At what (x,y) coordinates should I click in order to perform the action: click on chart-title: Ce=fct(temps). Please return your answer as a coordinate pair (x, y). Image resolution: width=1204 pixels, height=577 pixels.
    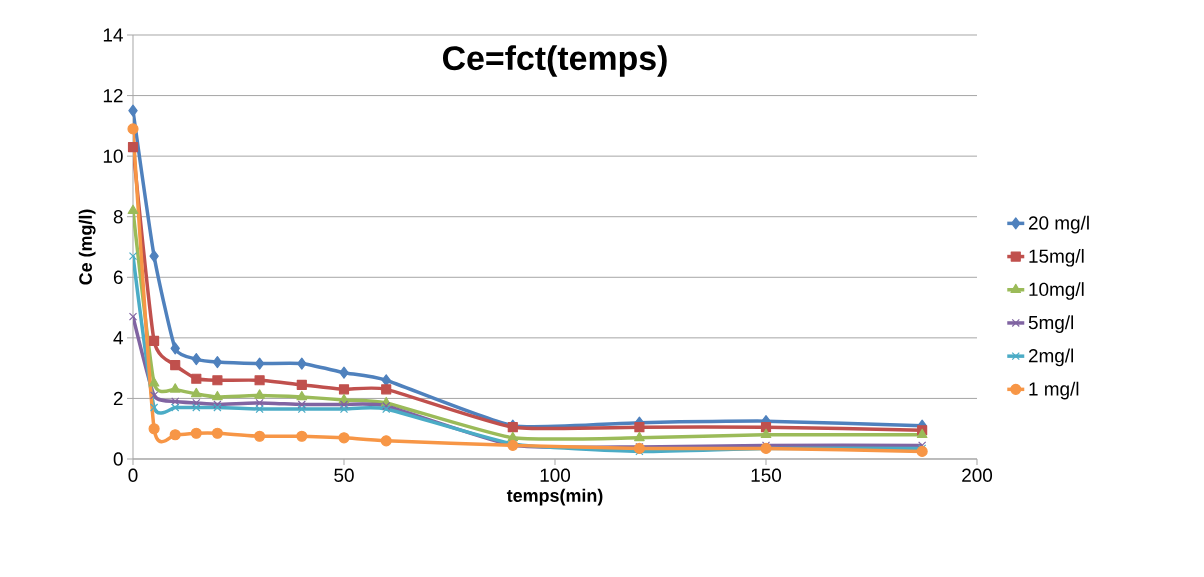
    Looking at the image, I should click on (554, 61).